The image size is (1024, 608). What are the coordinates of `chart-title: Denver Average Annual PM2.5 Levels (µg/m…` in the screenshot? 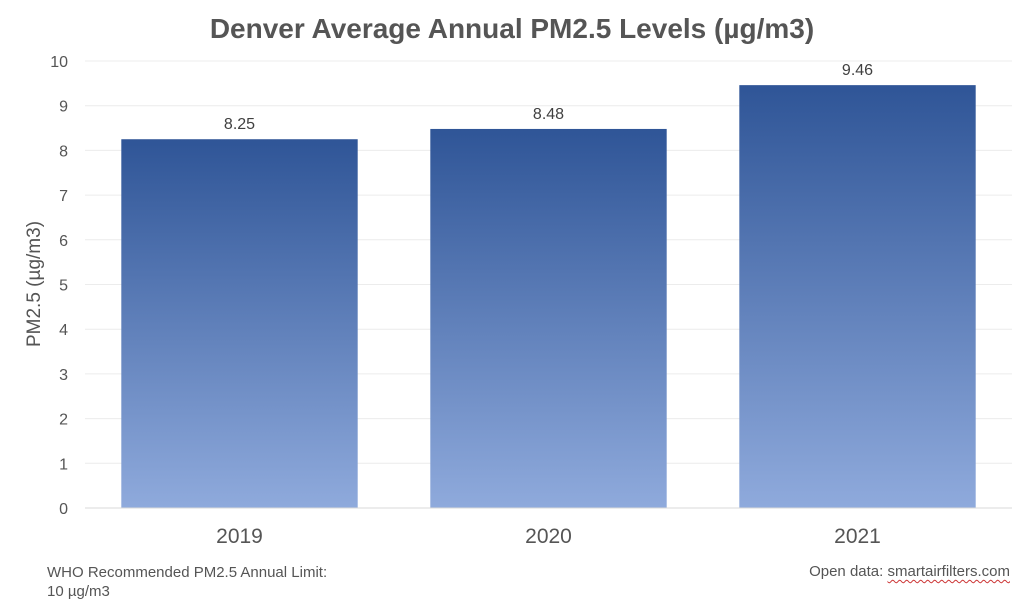 It's located at (512, 28).